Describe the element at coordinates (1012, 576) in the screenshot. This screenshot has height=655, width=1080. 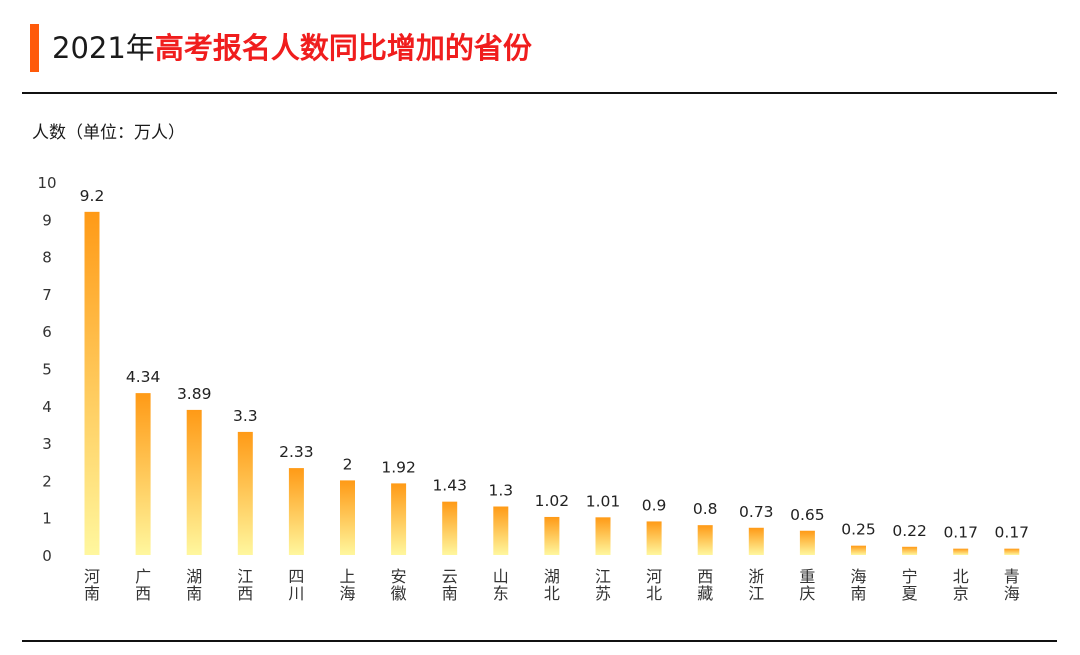
I see `x-tick-char: 青` at that location.